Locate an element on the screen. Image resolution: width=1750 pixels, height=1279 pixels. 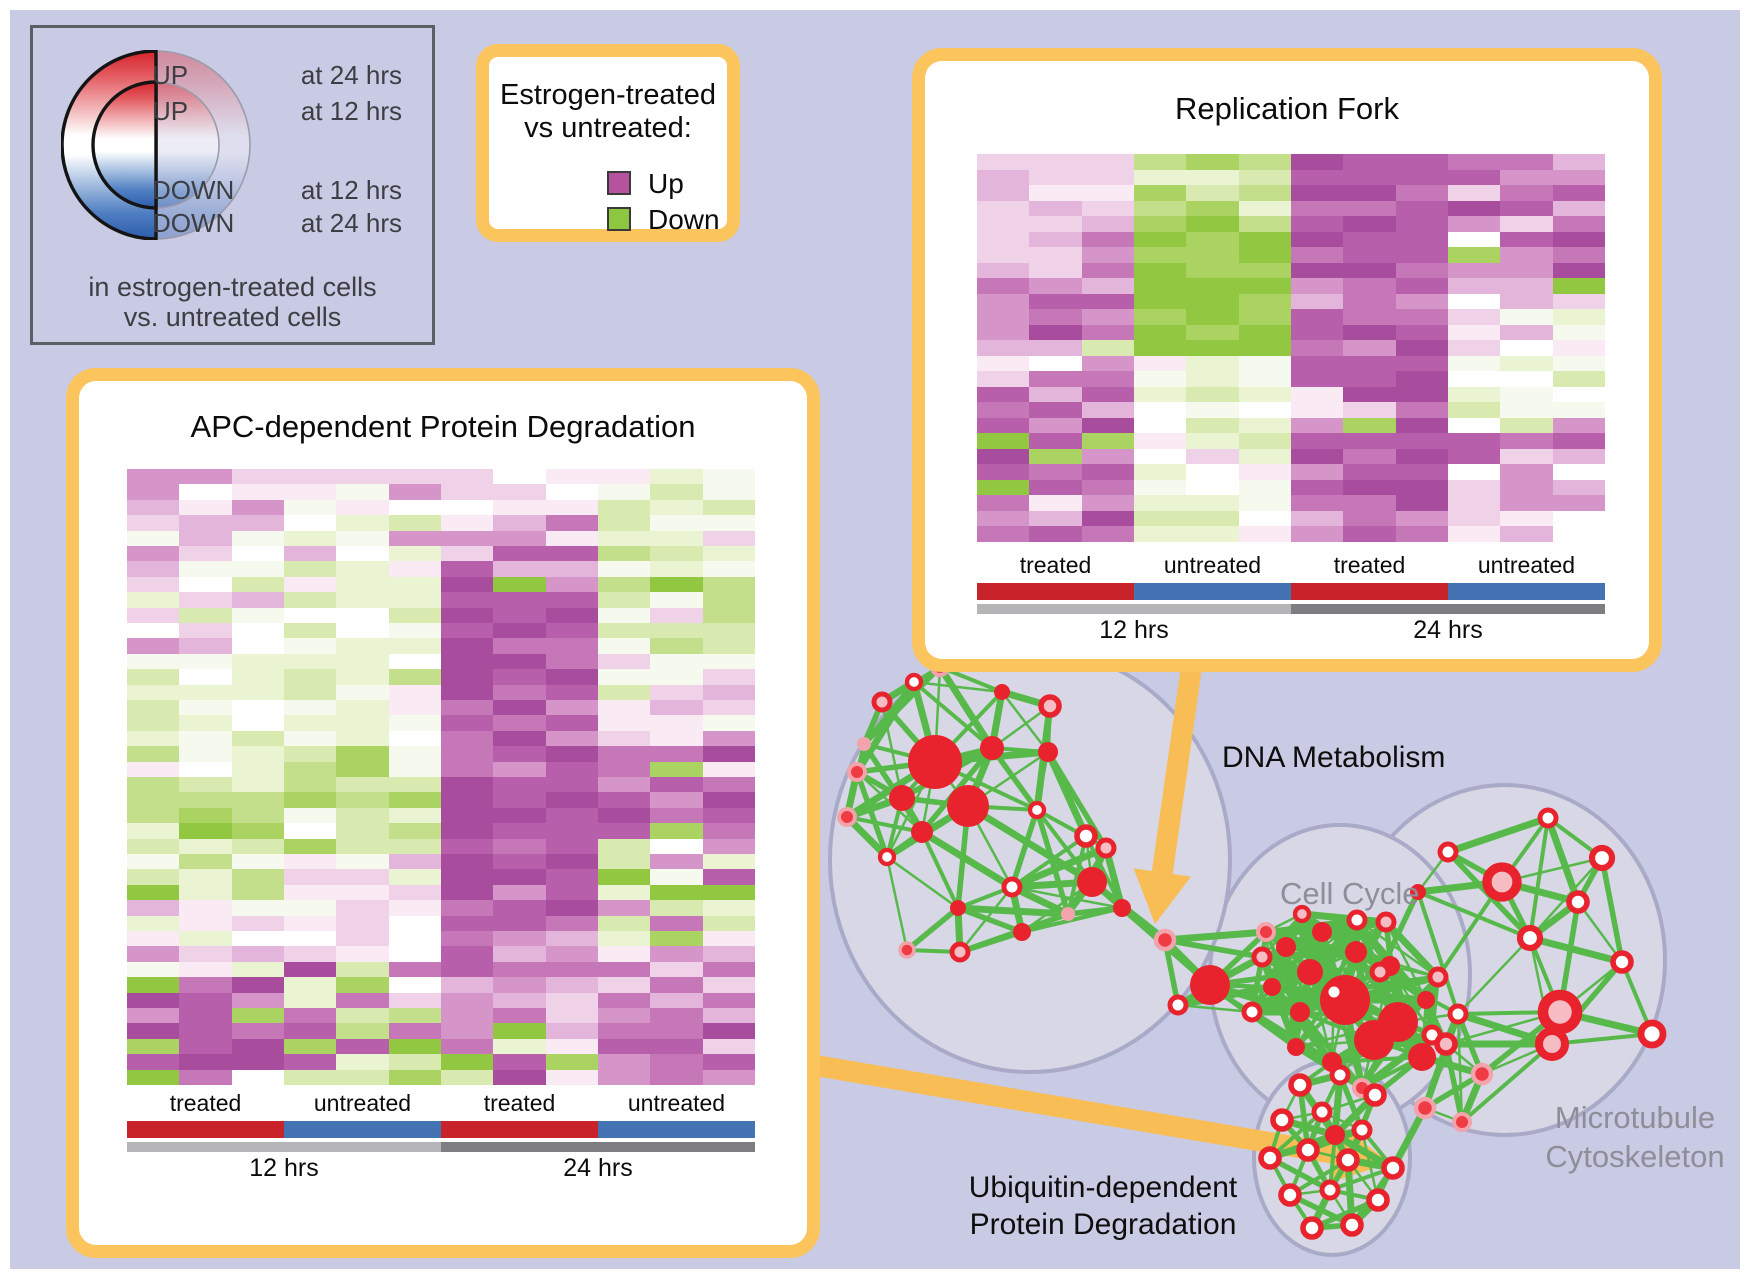
treatment-label: treated is located at coordinates (1055, 565).